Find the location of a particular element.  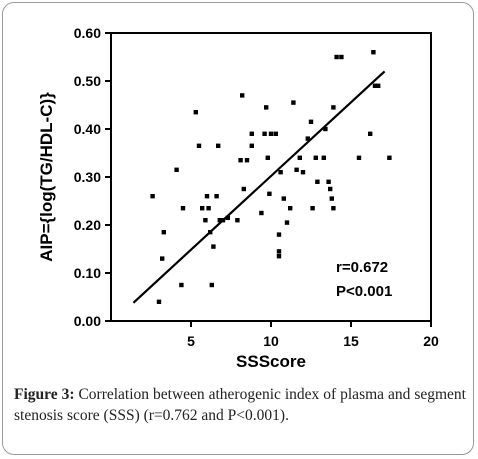

correlation-annotation: r=0.672 is located at coordinates (362, 267).